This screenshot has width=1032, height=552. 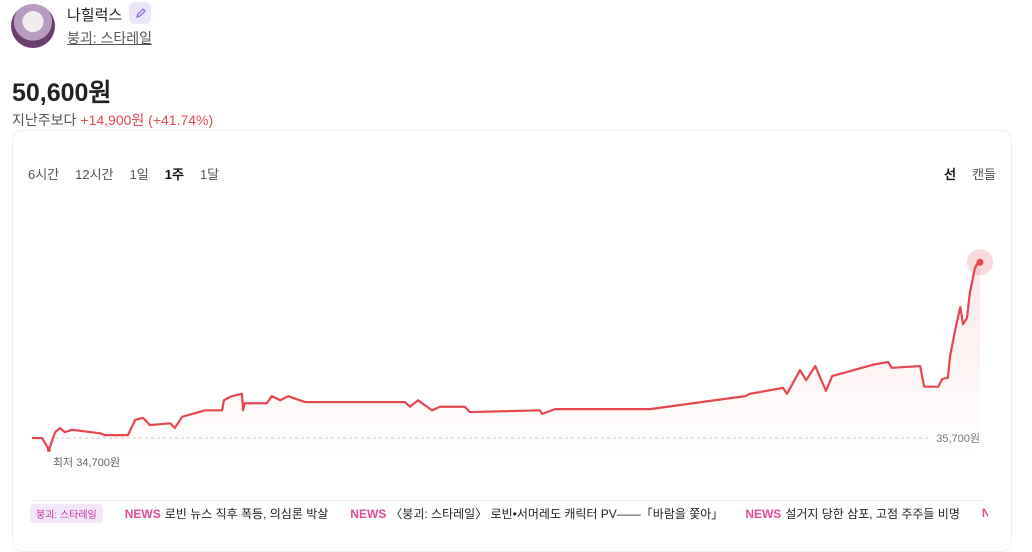 What do you see at coordinates (86, 462) in the screenshot?
I see `low-label: 최저 34,700원` at bounding box center [86, 462].